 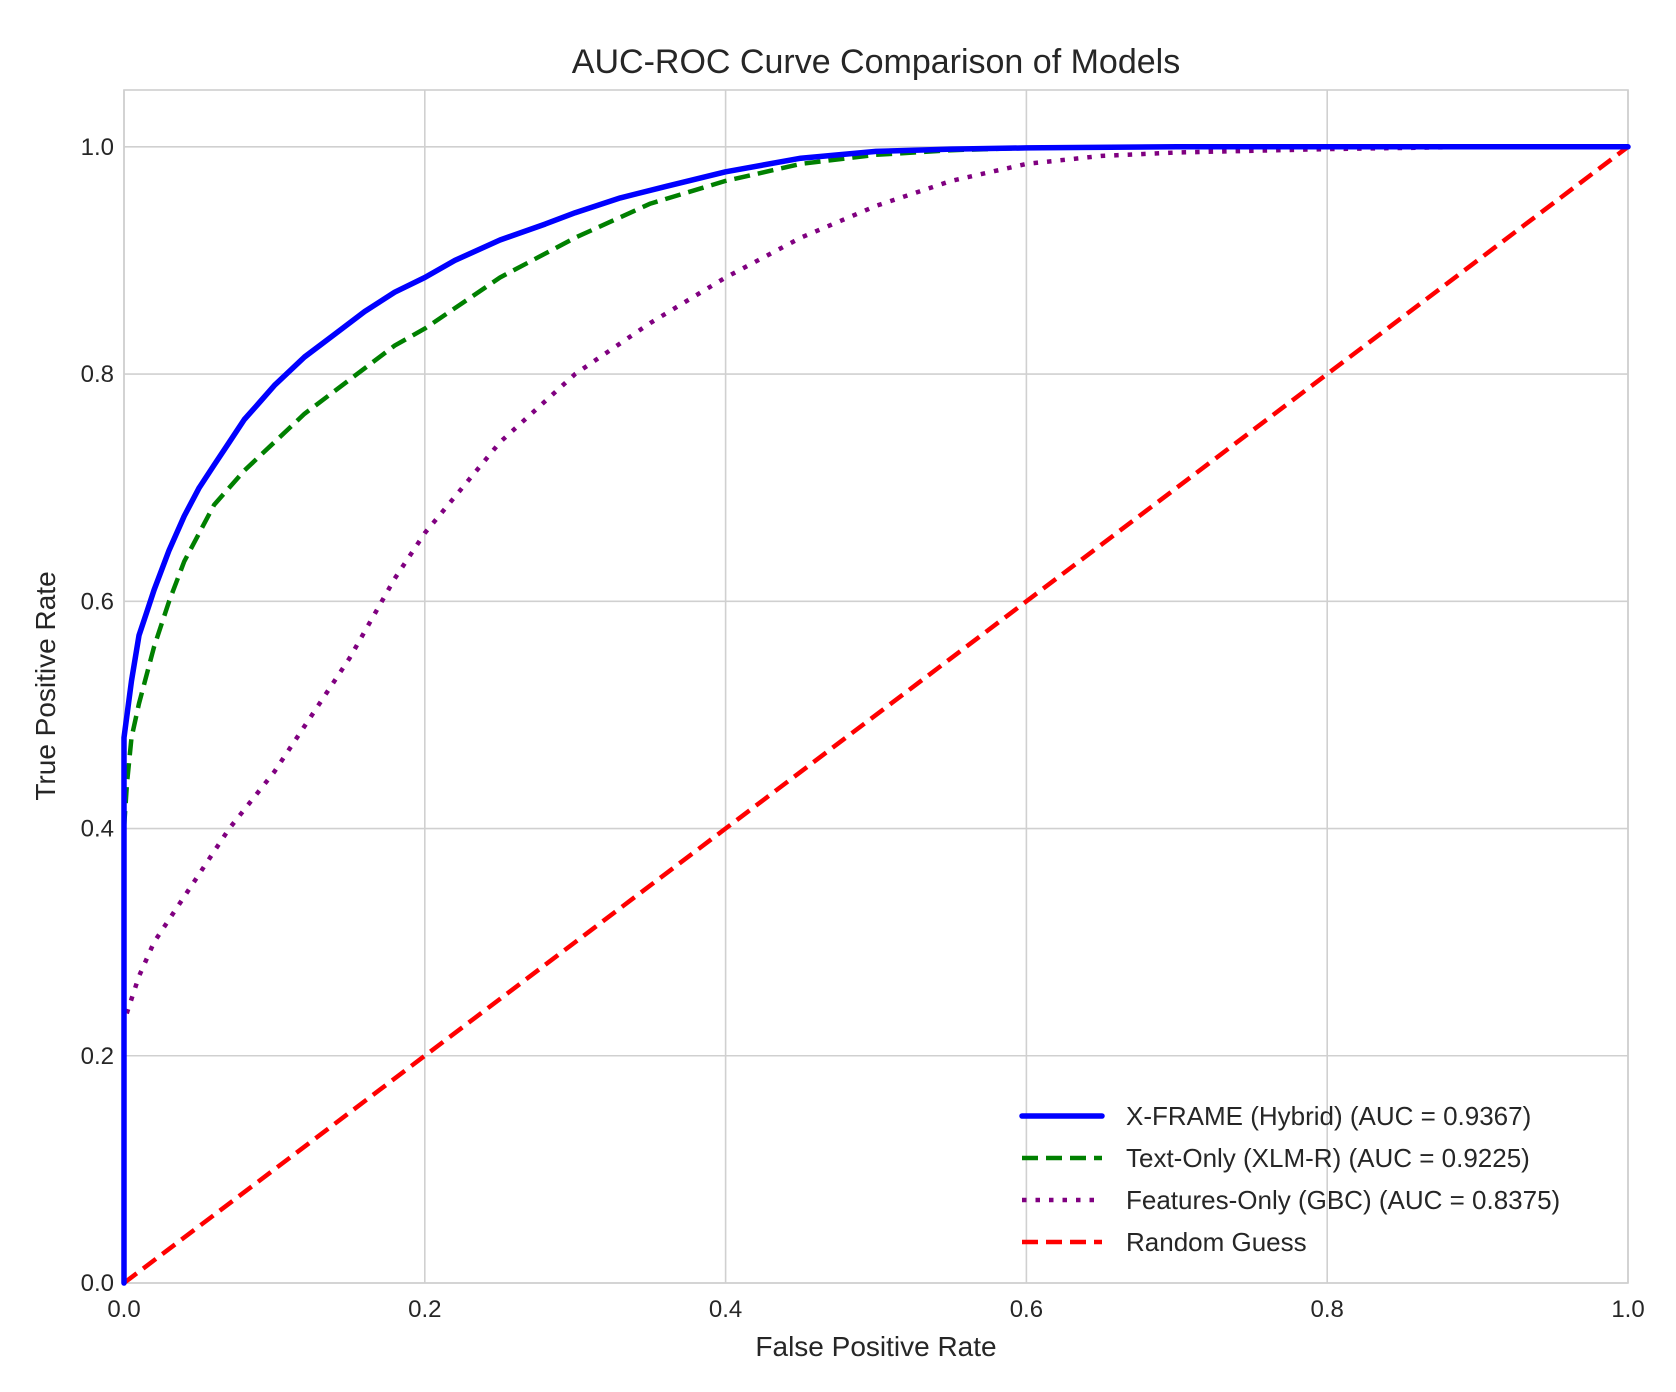 What do you see at coordinates (1328, 1116) in the screenshot?
I see `legend-label: X-FRAME (Hybrid) (AUC = 0.9367)` at bounding box center [1328, 1116].